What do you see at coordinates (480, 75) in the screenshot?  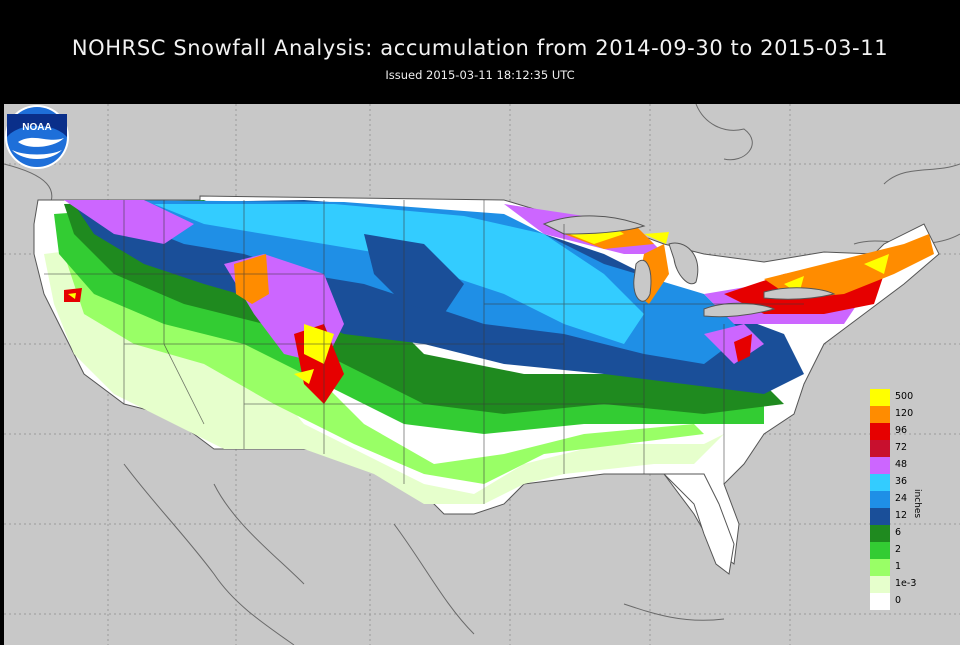 I see `issued-timestamp: Issued 2015-03-11 18:12:35 UTC` at bounding box center [480, 75].